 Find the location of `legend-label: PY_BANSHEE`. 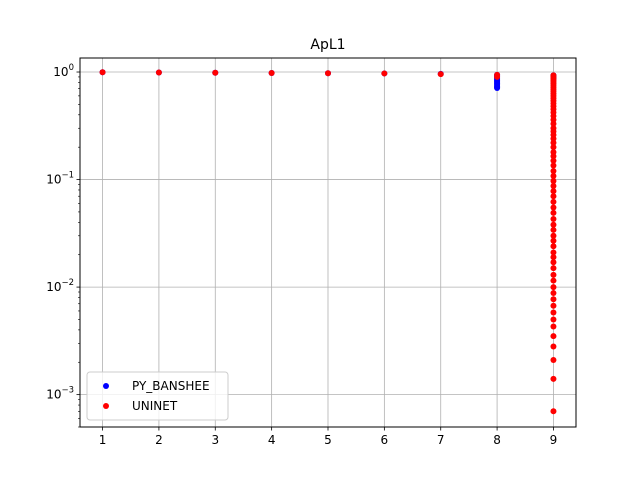

legend-label: PY_BANSHEE is located at coordinates (171, 386).